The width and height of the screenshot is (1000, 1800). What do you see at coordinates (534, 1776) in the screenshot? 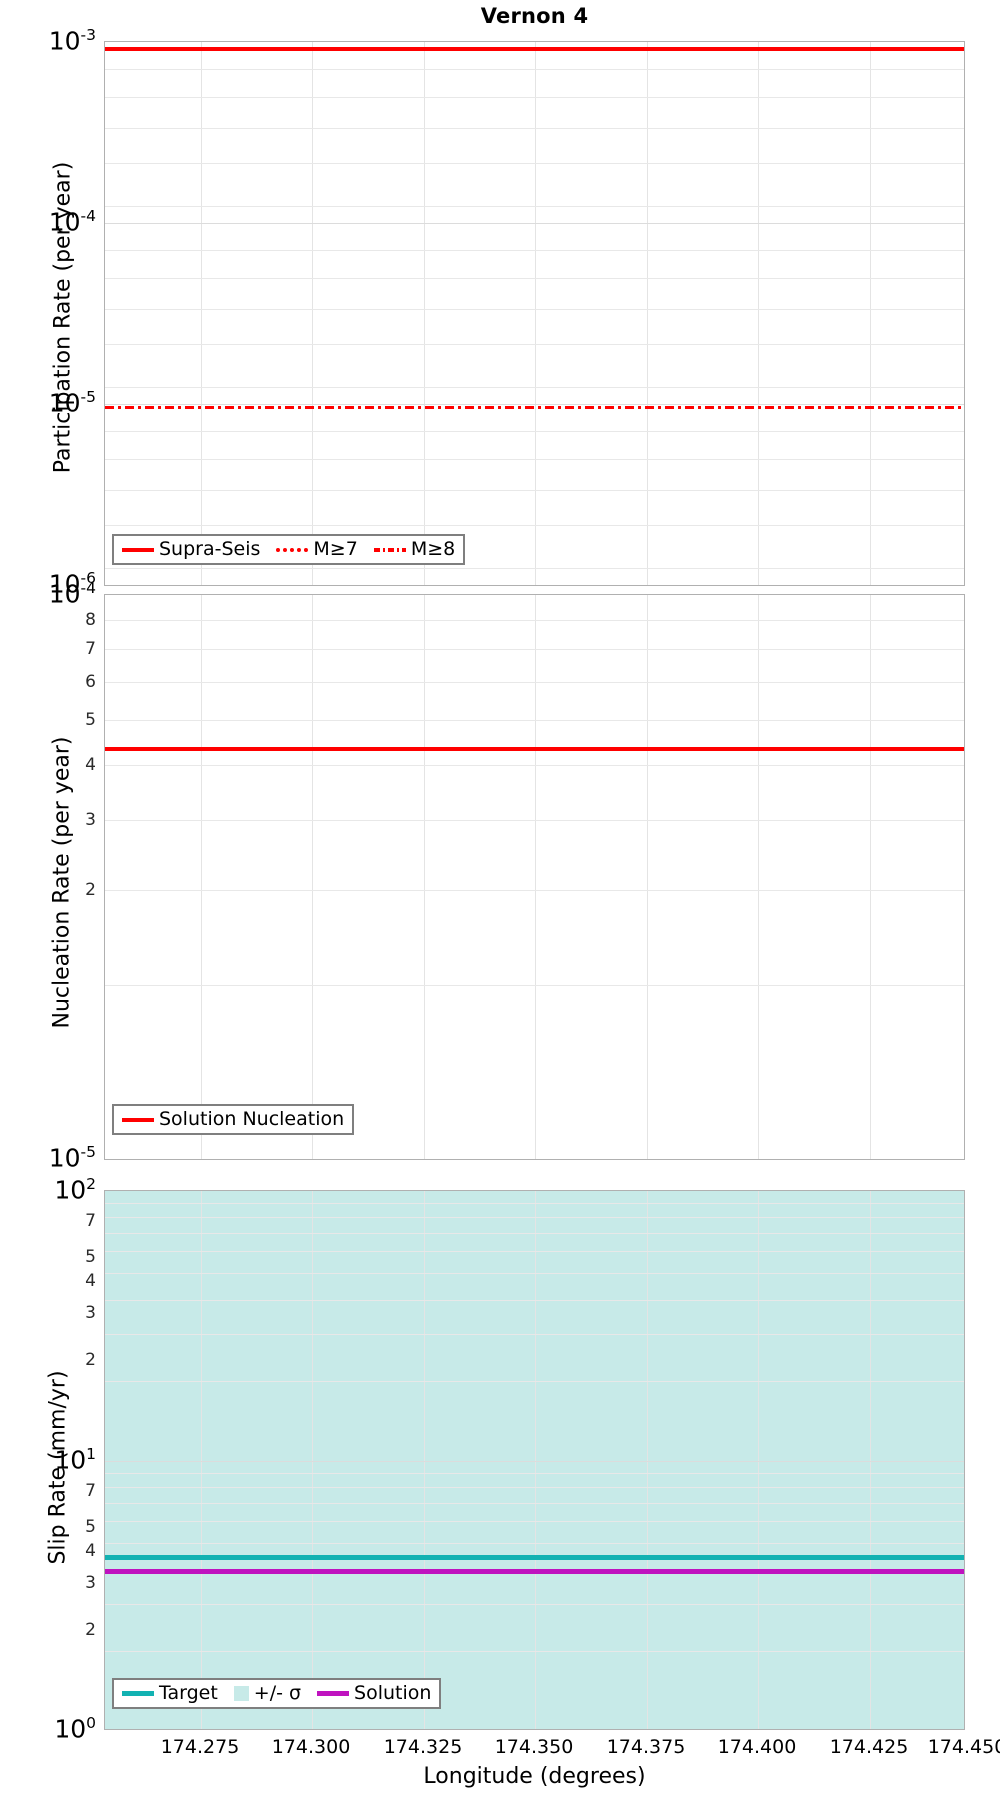
I see `x-axis-label: Longitude (degrees)` at bounding box center [534, 1776].